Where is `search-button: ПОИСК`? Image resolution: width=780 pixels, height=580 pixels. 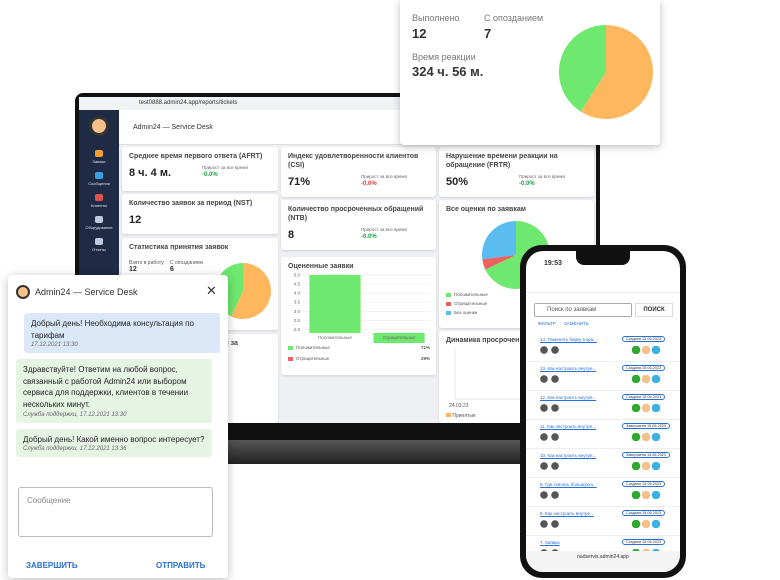
search-button: ПОИСК is located at coordinates (654, 310).